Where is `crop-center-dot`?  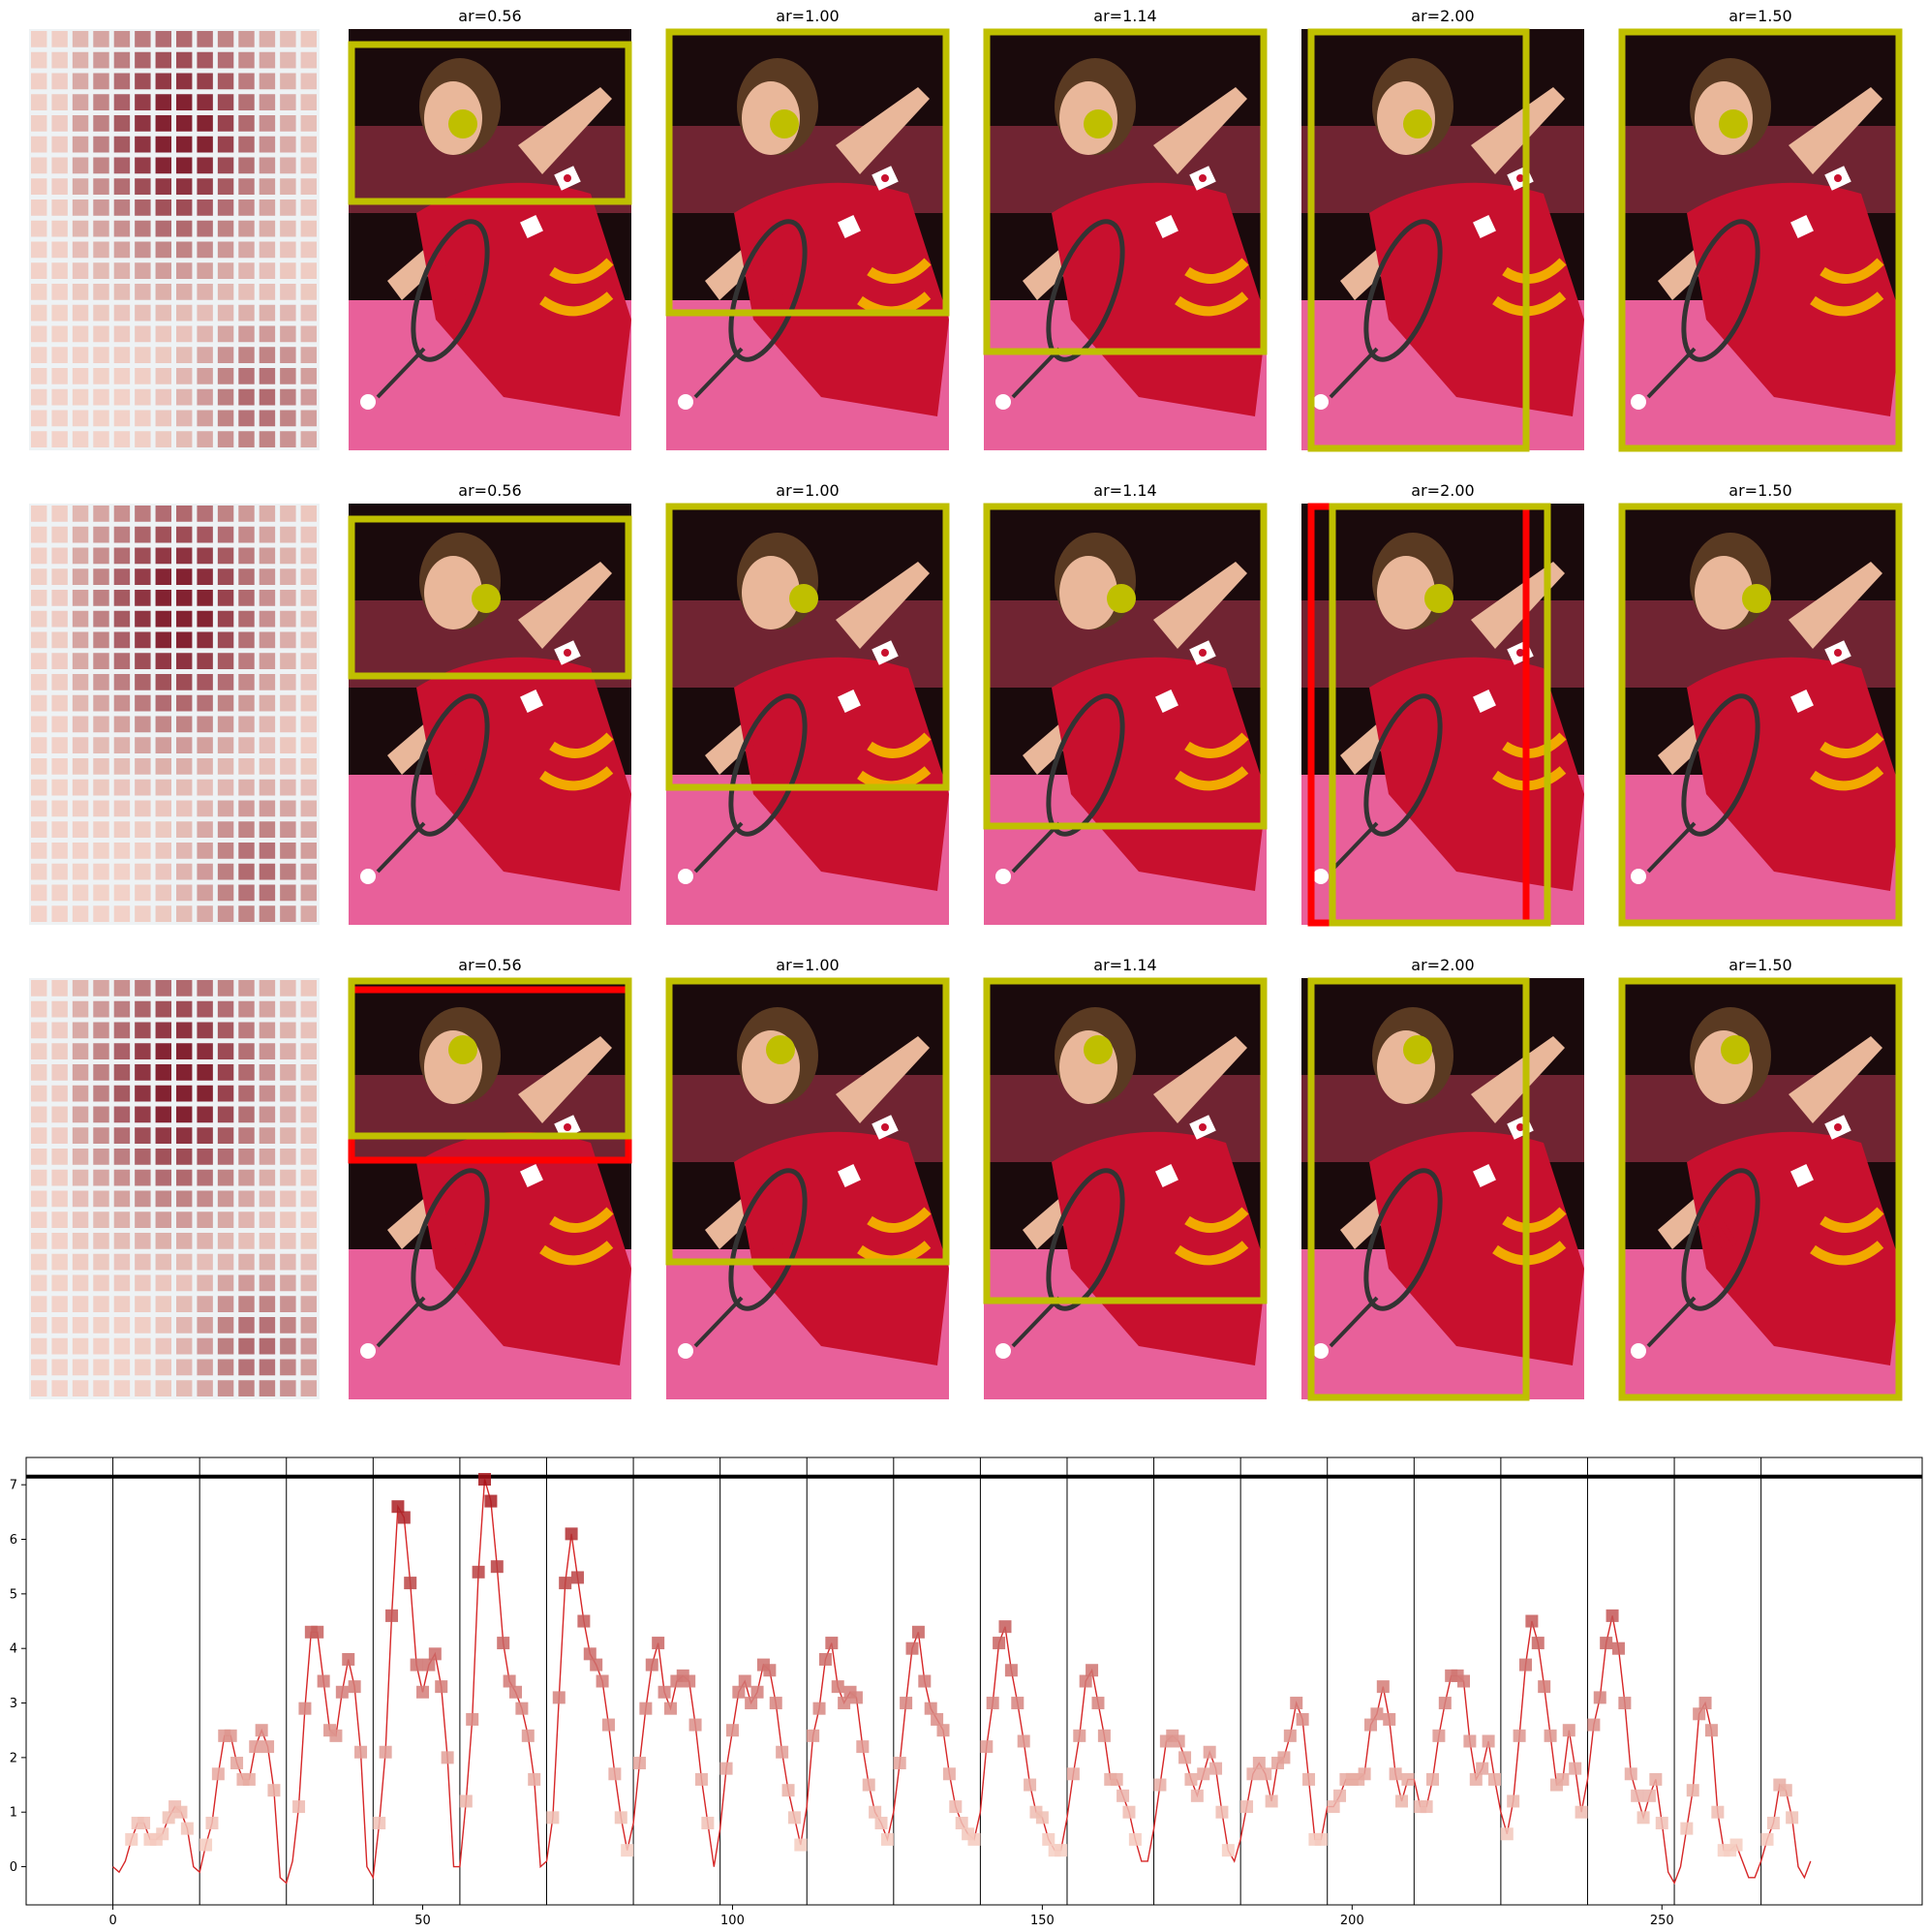
crop-center-dot is located at coordinates (487, 598).